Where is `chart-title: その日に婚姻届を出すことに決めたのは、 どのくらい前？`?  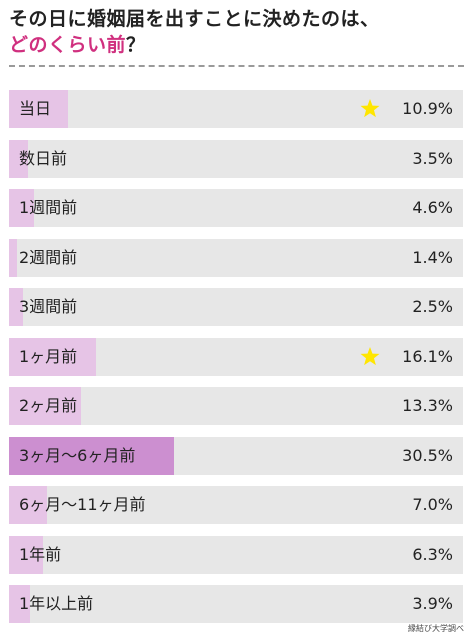 chart-title: その日に婚姻届を出すことに決めたのは、 どのくらい前？ is located at coordinates (239, 32).